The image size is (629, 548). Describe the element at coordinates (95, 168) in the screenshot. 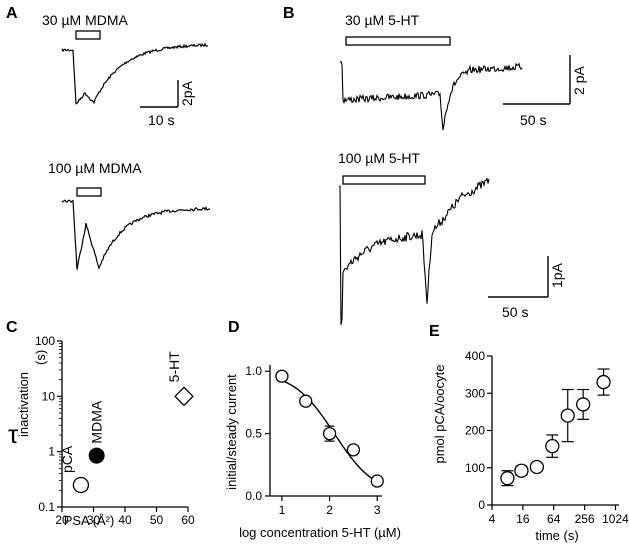

I see `a-trace2-label: 100 µM MDMA` at that location.